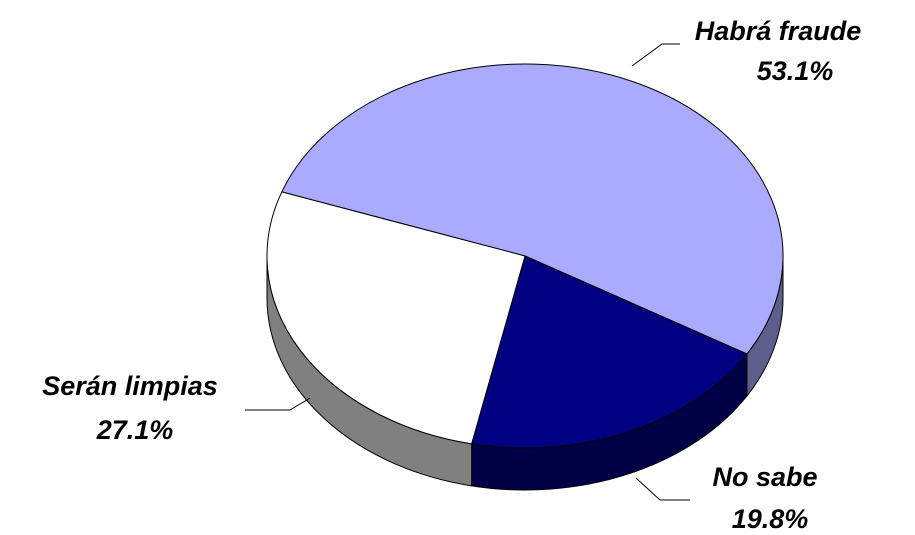 This screenshot has height=535, width=915. What do you see at coordinates (764, 477) in the screenshot?
I see `slice-label: No sabe` at bounding box center [764, 477].